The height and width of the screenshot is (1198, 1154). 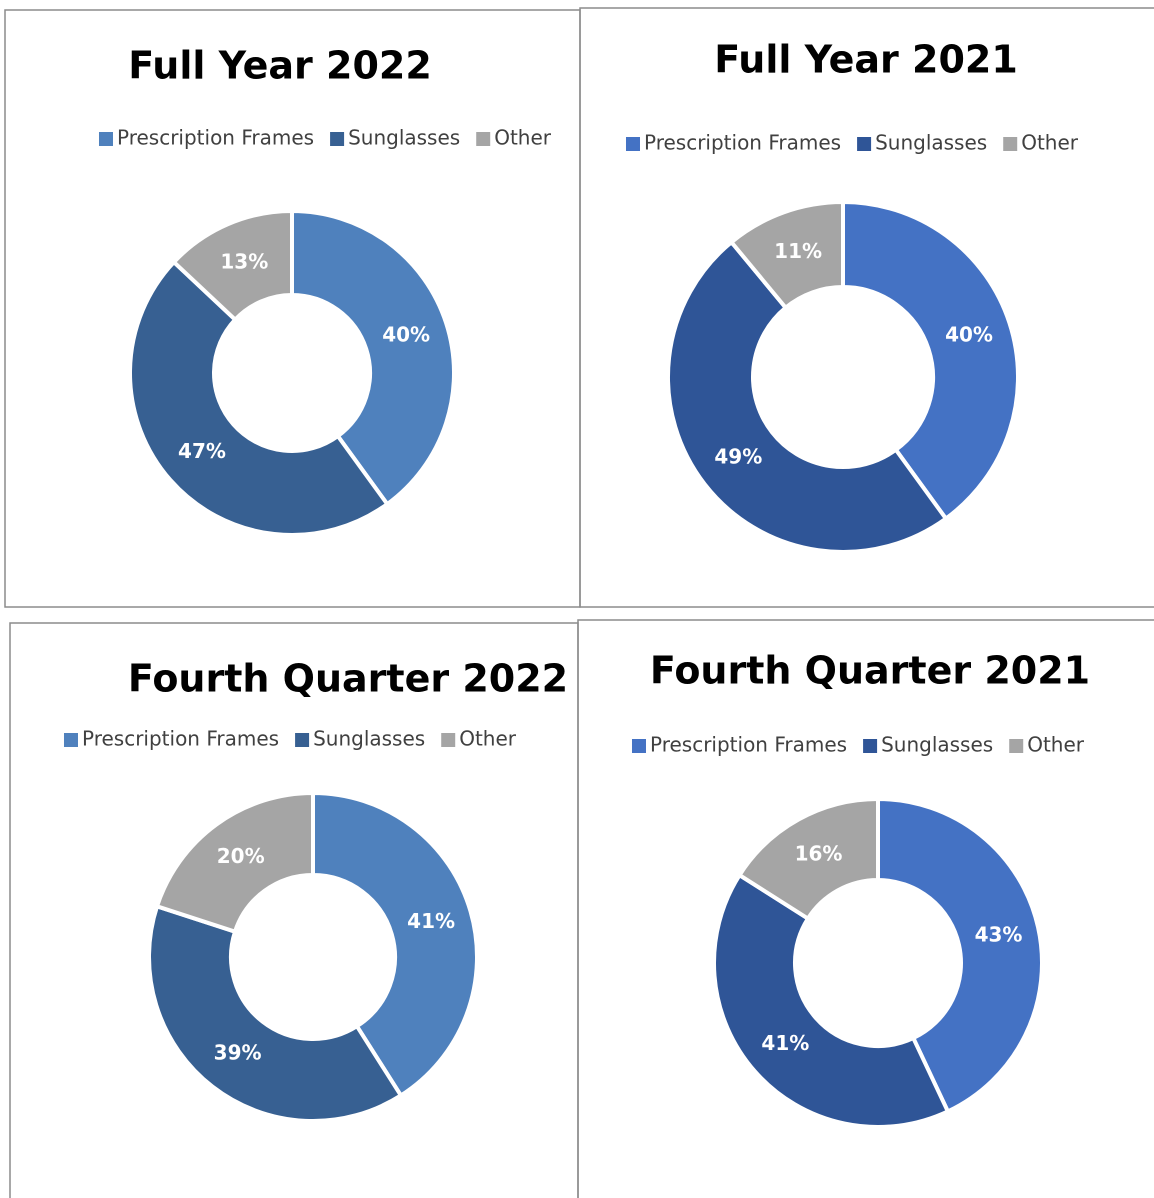 I want to click on data-label: 11%, so click(x=798, y=251).